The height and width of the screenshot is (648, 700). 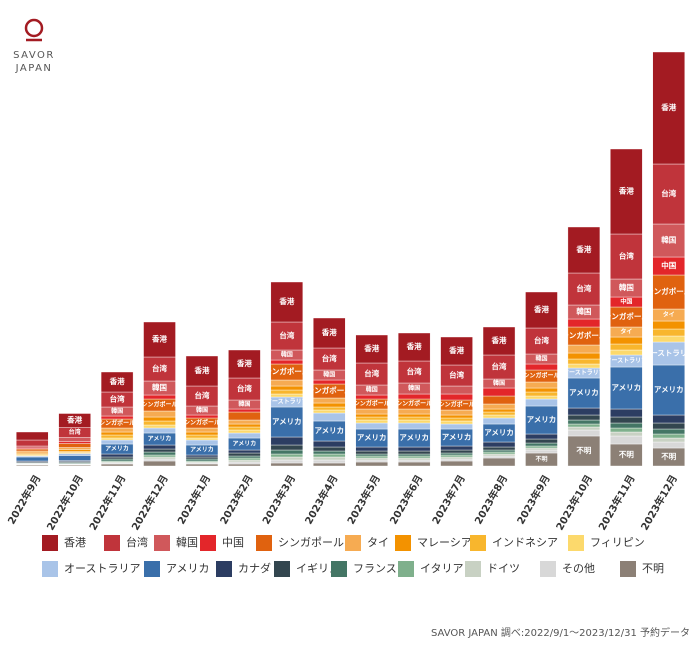 What do you see at coordinates (34, 28) in the screenshot?
I see `logo-mark` at bounding box center [34, 28].